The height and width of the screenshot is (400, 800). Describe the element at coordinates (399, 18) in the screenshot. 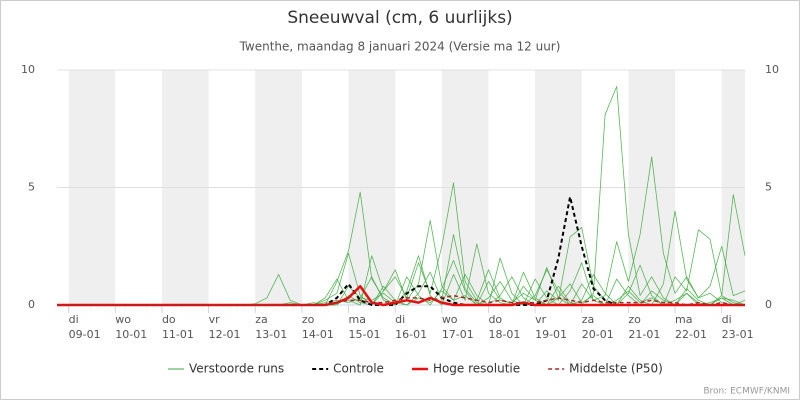

I see `chart-title: Sneeuwval (cm, 6 uurlijks)` at that location.